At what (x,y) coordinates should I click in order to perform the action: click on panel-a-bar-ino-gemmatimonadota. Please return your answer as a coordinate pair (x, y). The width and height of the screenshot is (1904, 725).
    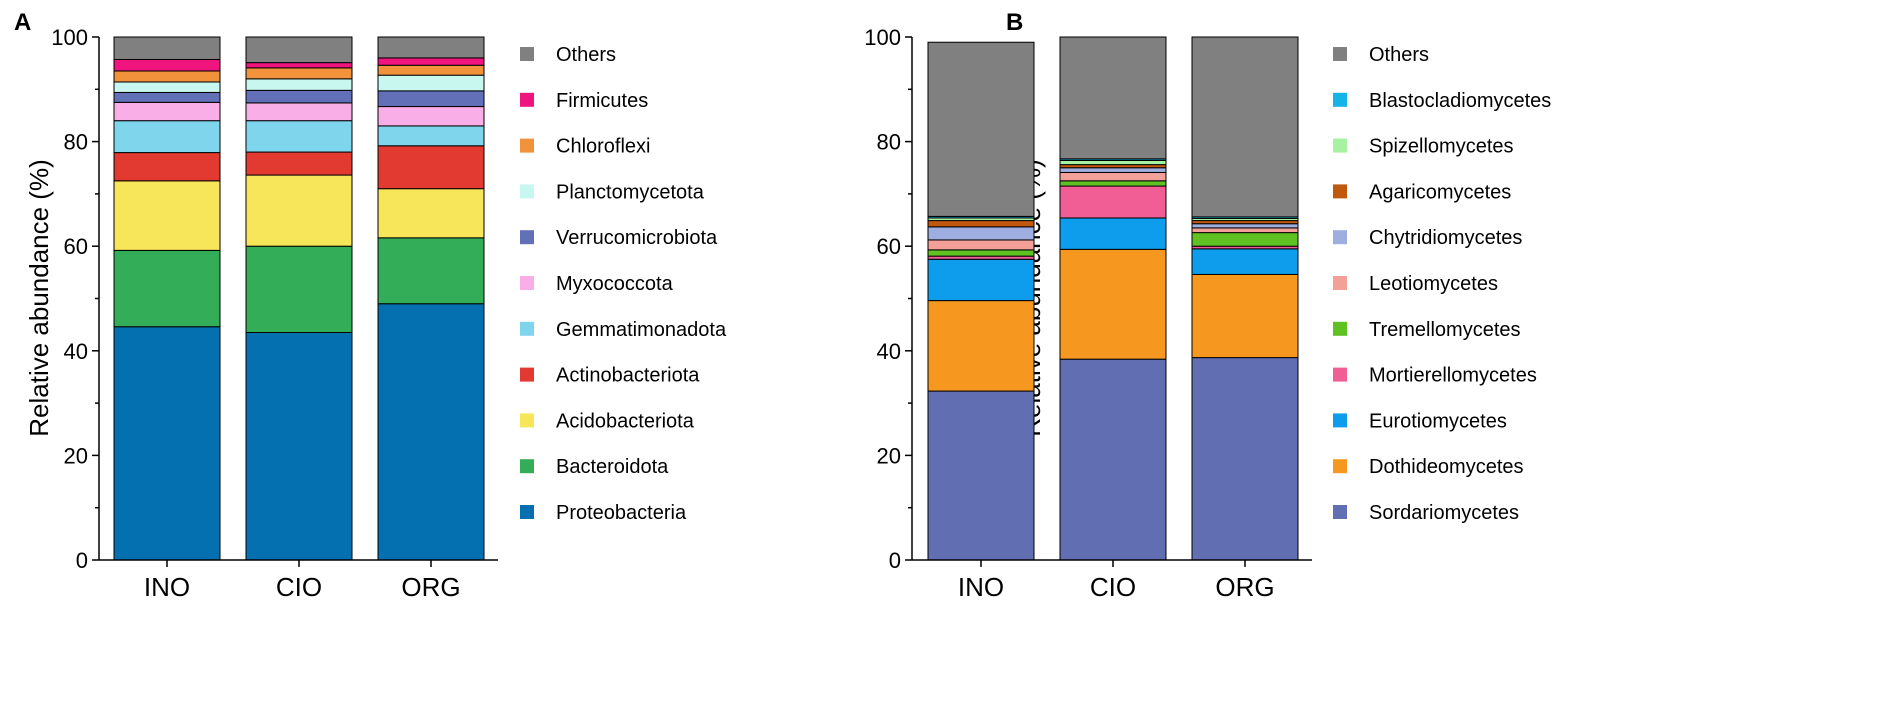
    Looking at the image, I should click on (167, 137).